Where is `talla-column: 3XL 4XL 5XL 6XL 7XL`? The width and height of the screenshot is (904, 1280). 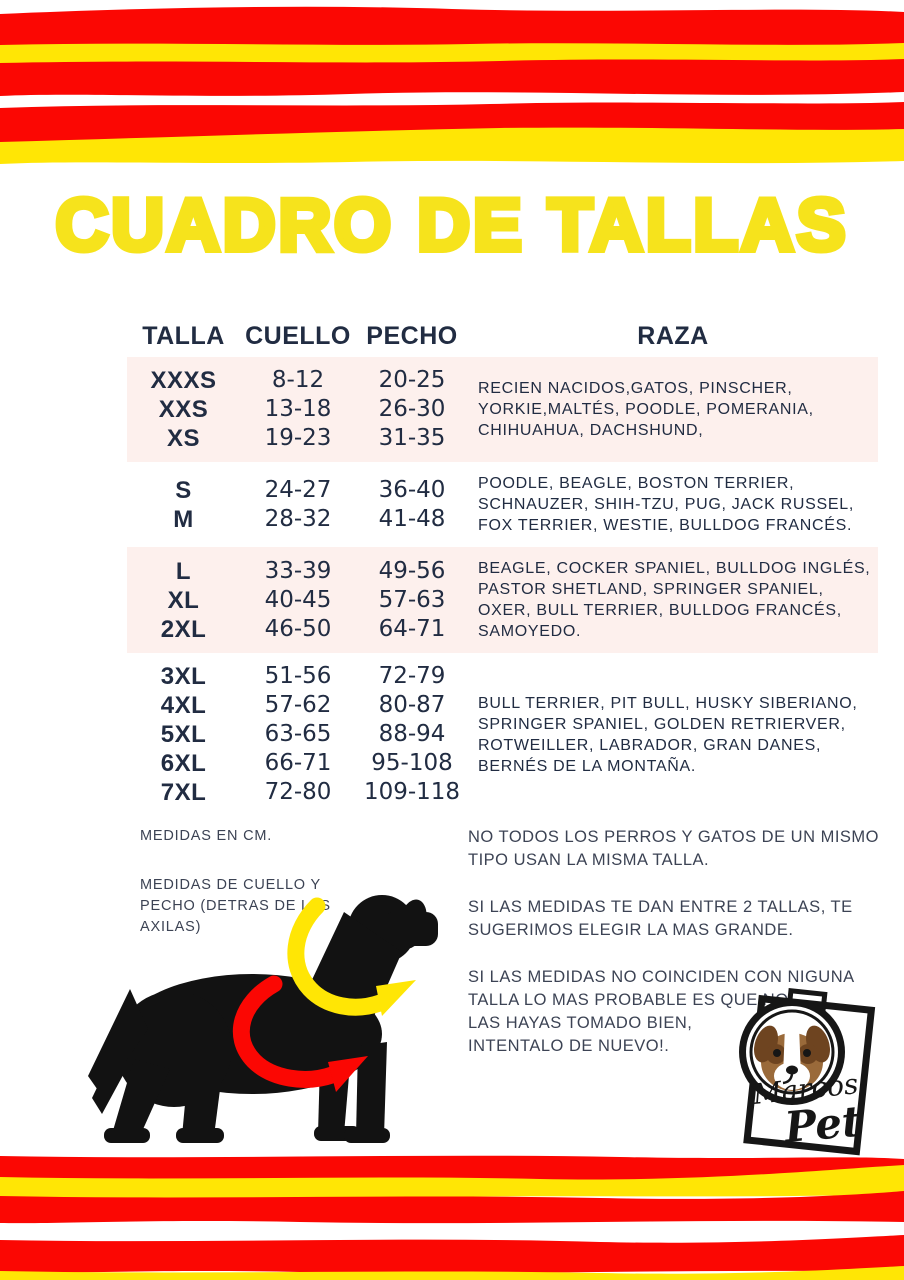 talla-column: 3XL 4XL 5XL 6XL 7XL is located at coordinates (183, 734).